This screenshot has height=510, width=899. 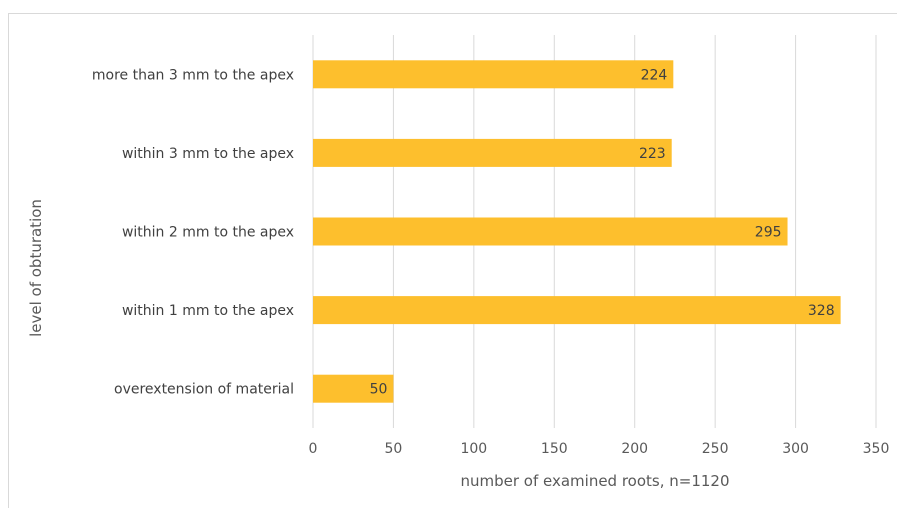 I want to click on x-tick-label: 0, so click(x=313, y=449).